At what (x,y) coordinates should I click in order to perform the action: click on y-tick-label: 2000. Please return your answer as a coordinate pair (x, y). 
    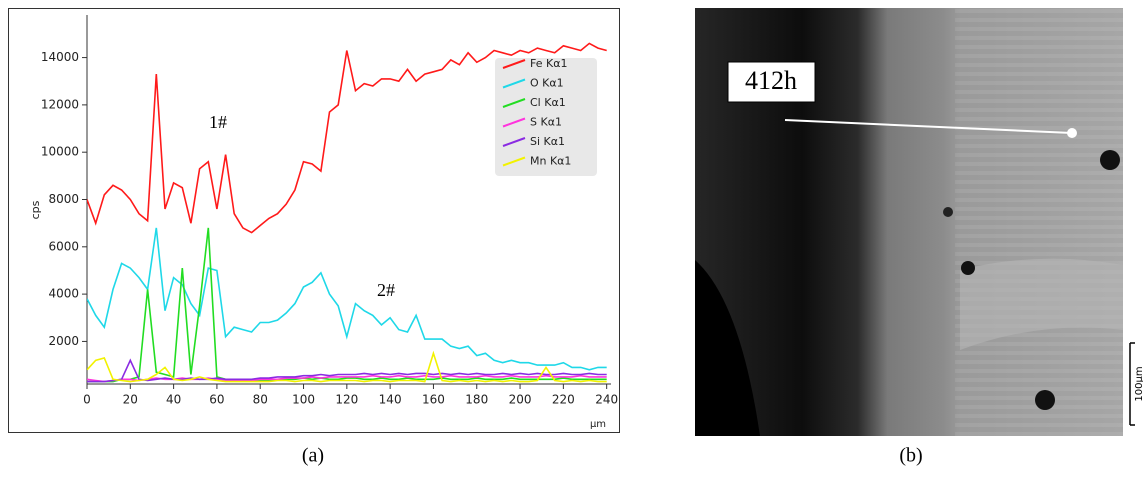
    Looking at the image, I should click on (63, 341).